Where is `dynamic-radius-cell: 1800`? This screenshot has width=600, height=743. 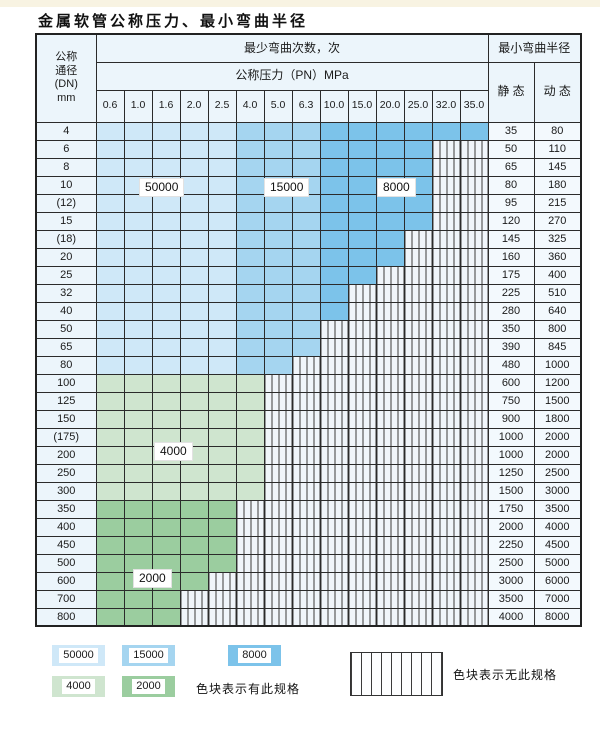
dynamic-radius-cell: 1800 is located at coordinates (557, 419).